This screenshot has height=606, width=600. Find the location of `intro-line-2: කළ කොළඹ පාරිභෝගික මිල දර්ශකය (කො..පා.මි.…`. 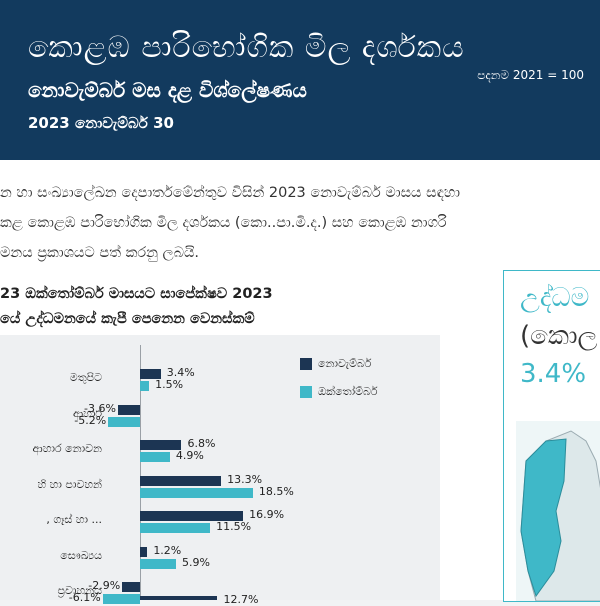

intro-line-2: කළ කොළඹ පාරිභෝගික මිල දර්ශකය (කො..පා.මි.… is located at coordinates (223, 223).